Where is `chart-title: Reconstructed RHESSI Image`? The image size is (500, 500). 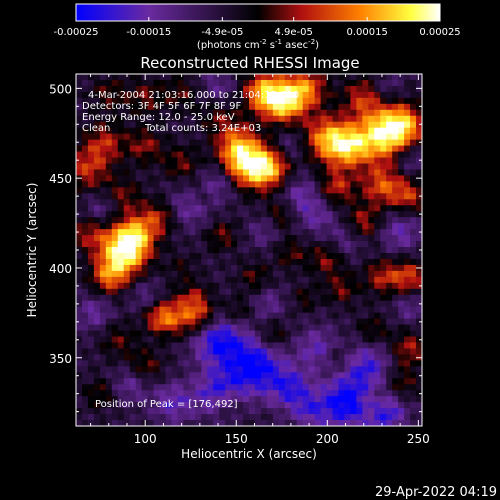 chart-title: Reconstructed RHESSI Image is located at coordinates (249, 63).